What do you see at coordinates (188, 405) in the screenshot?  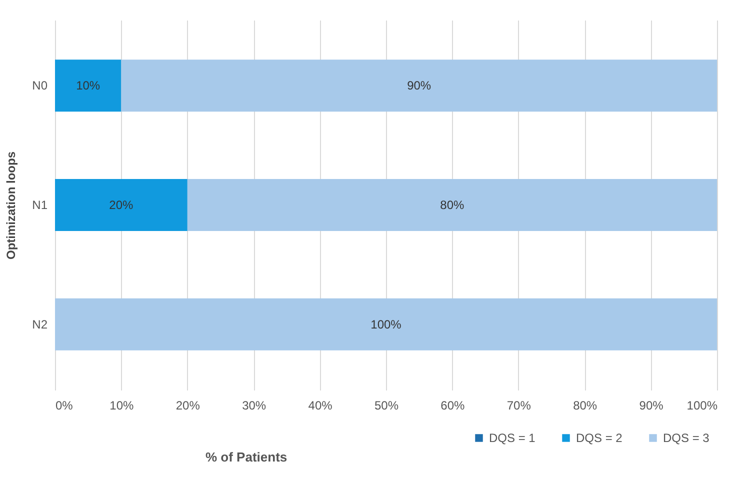 I see `x-tick-label: 20%` at bounding box center [188, 405].